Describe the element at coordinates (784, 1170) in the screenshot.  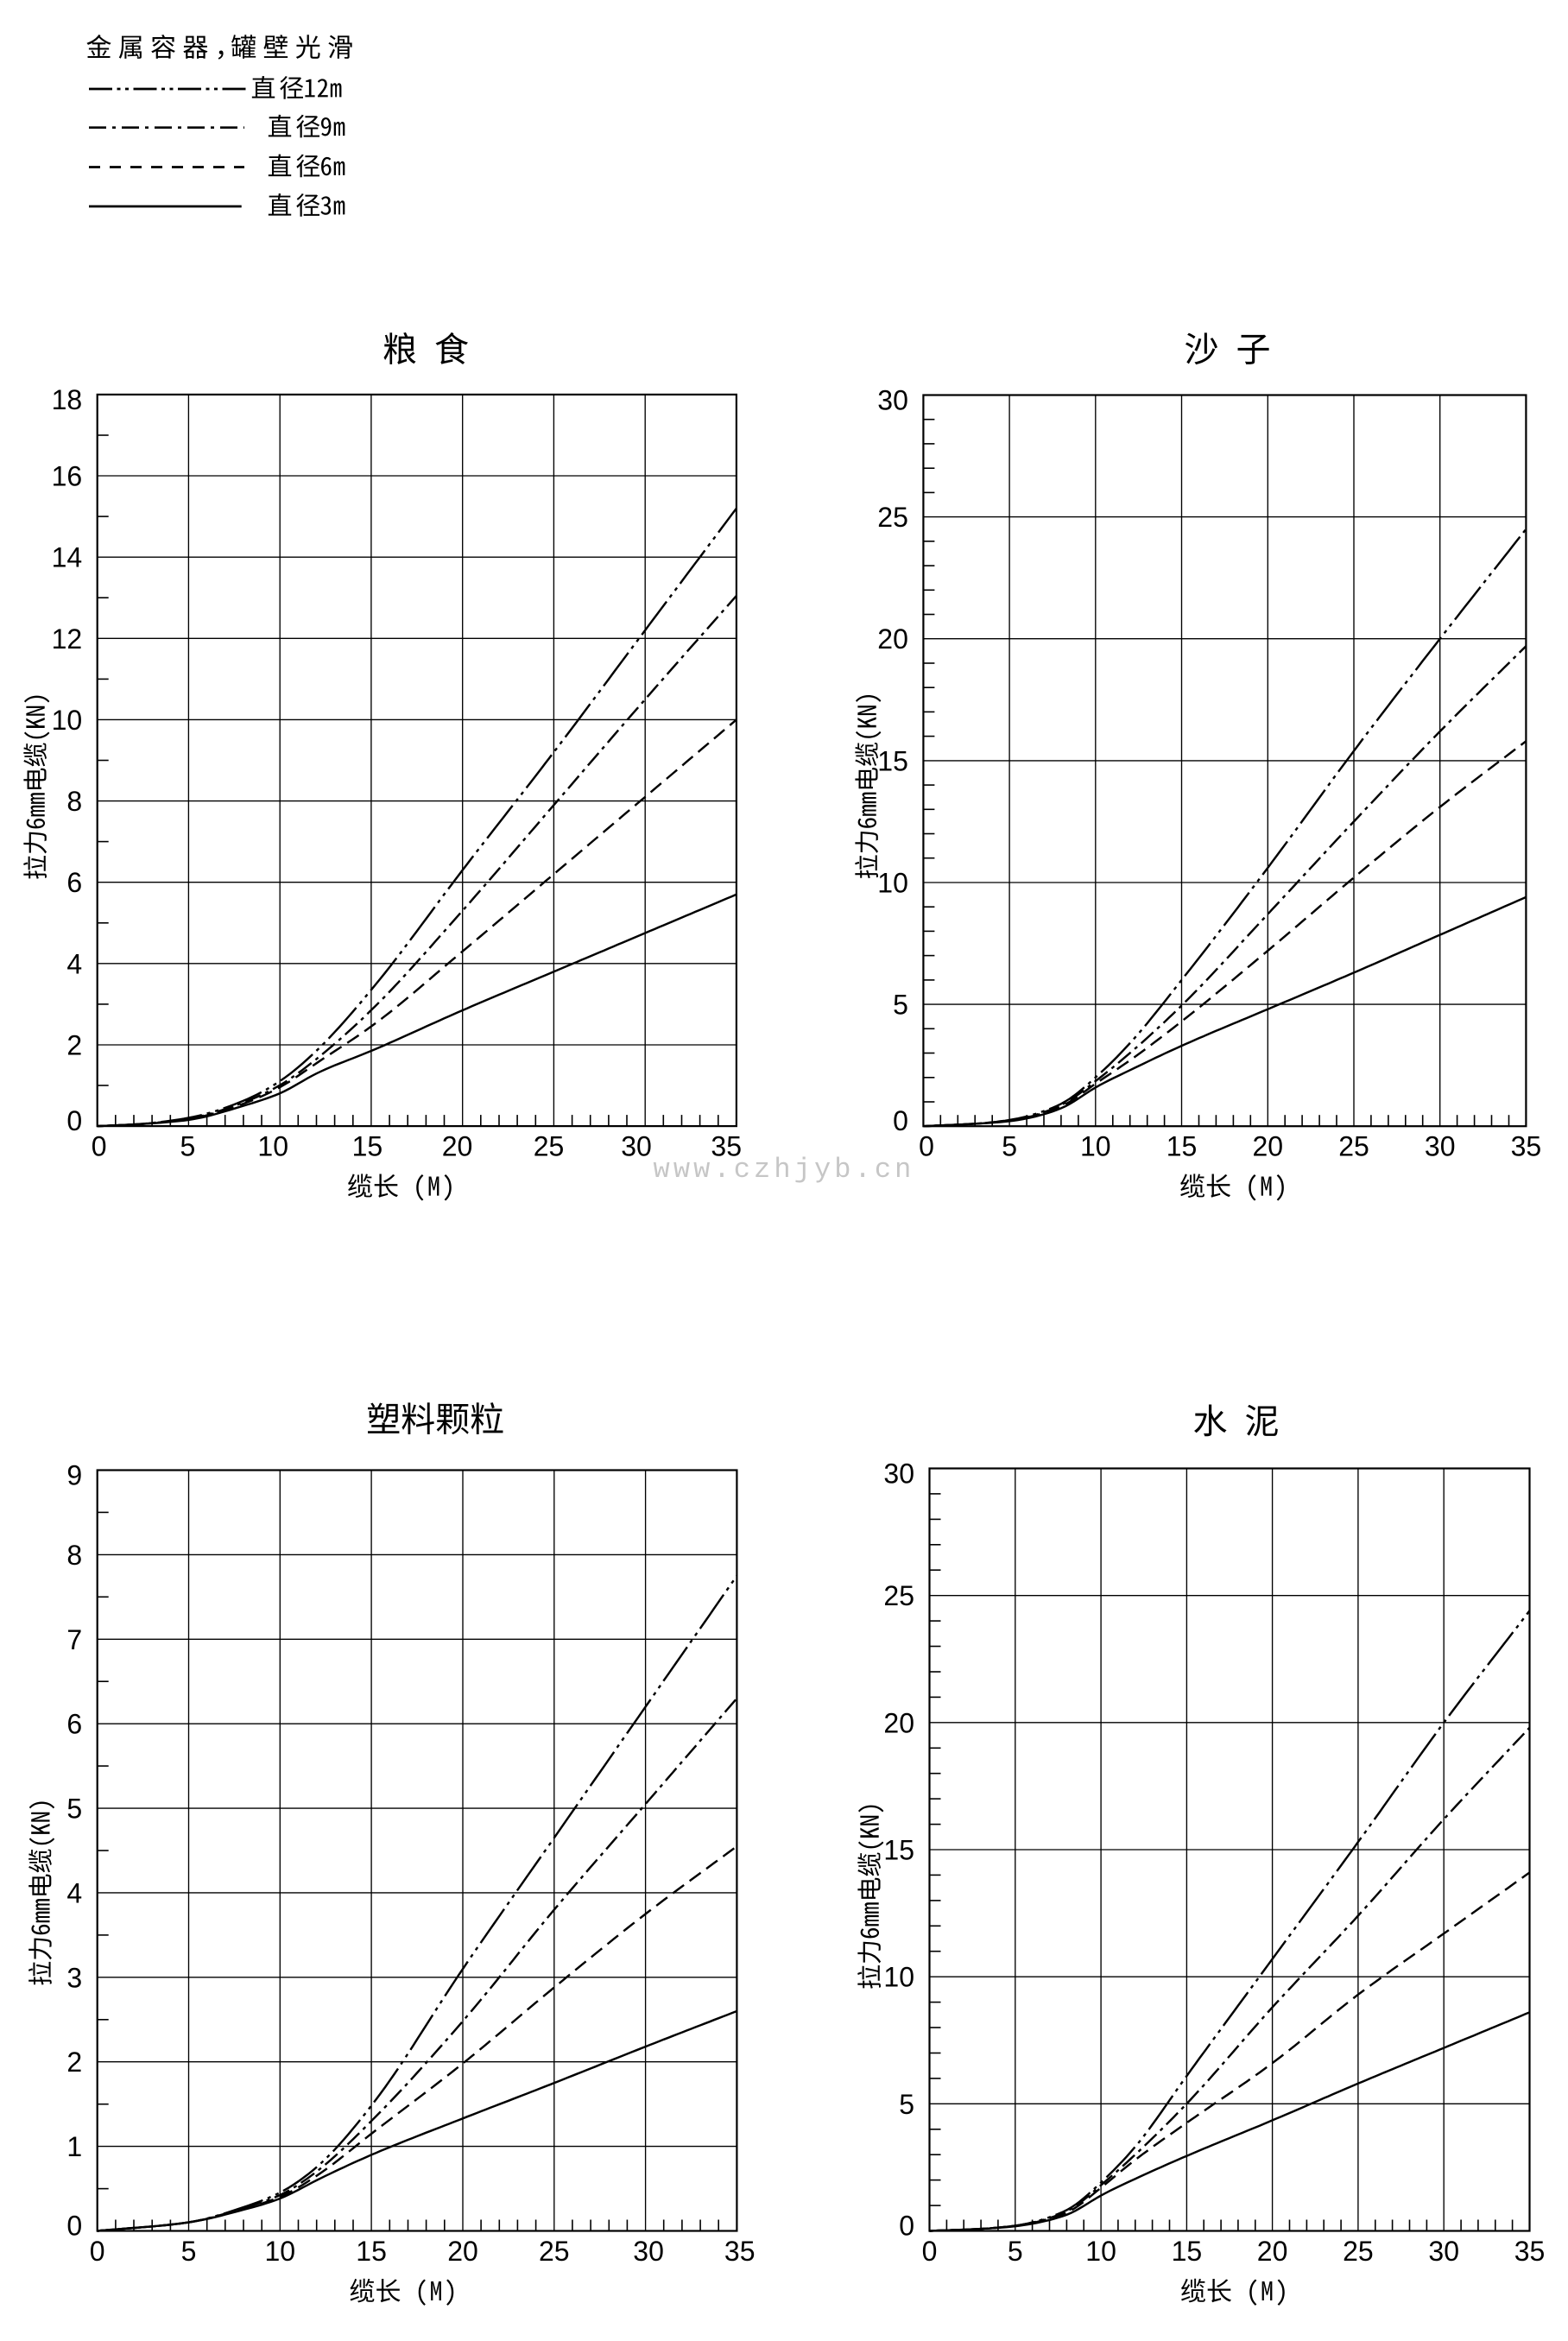
I see `svg-text: www.czhjyb.cn` at that location.